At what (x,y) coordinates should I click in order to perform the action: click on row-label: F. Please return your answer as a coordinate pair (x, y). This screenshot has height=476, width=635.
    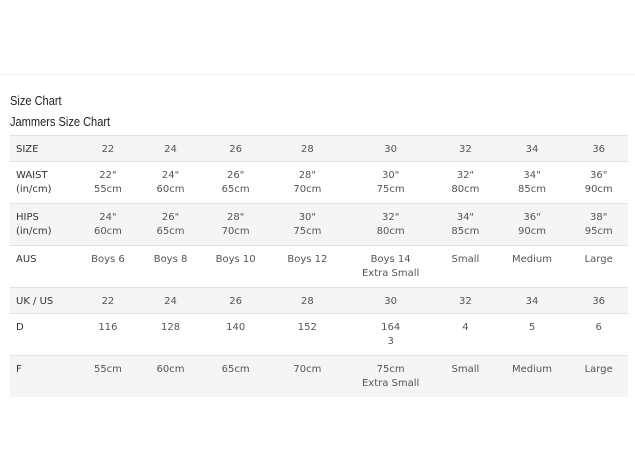
    Looking at the image, I should click on (43, 376).